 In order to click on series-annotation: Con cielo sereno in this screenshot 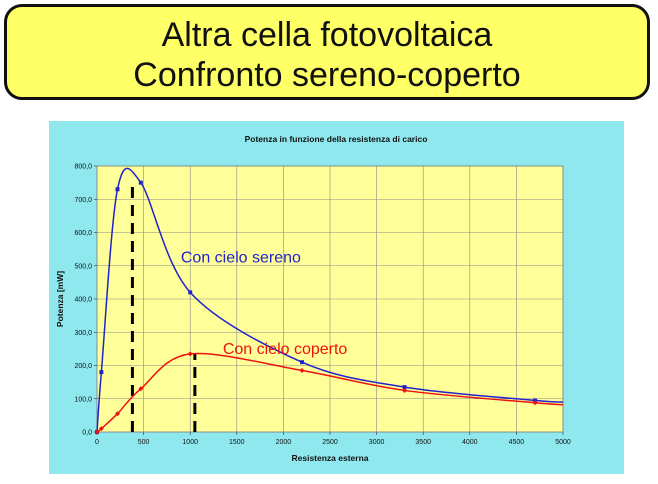, I will do `click(241, 257)`.